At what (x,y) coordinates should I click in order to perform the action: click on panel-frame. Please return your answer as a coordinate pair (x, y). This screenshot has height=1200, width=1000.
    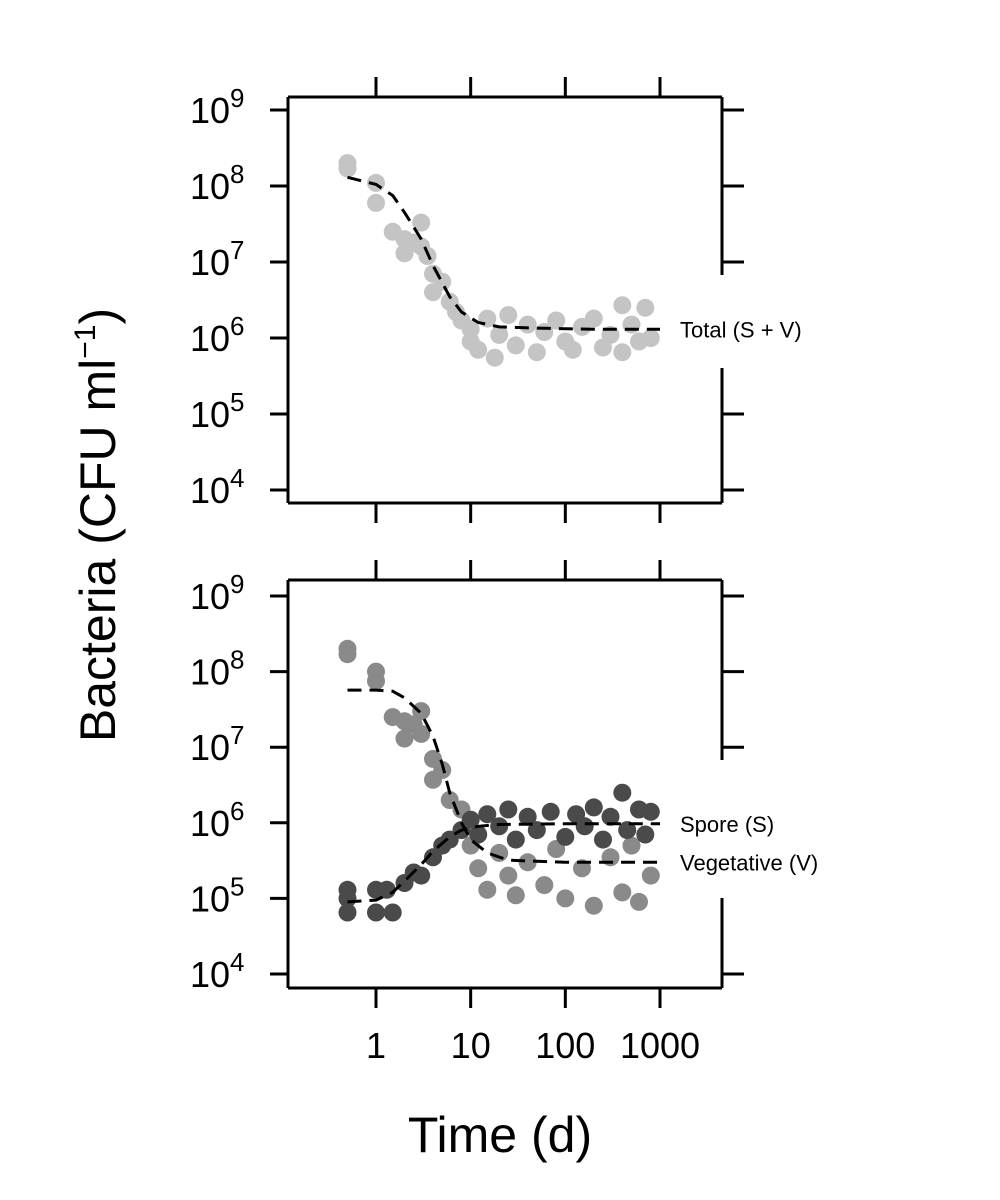
    Looking at the image, I should click on (505, 300).